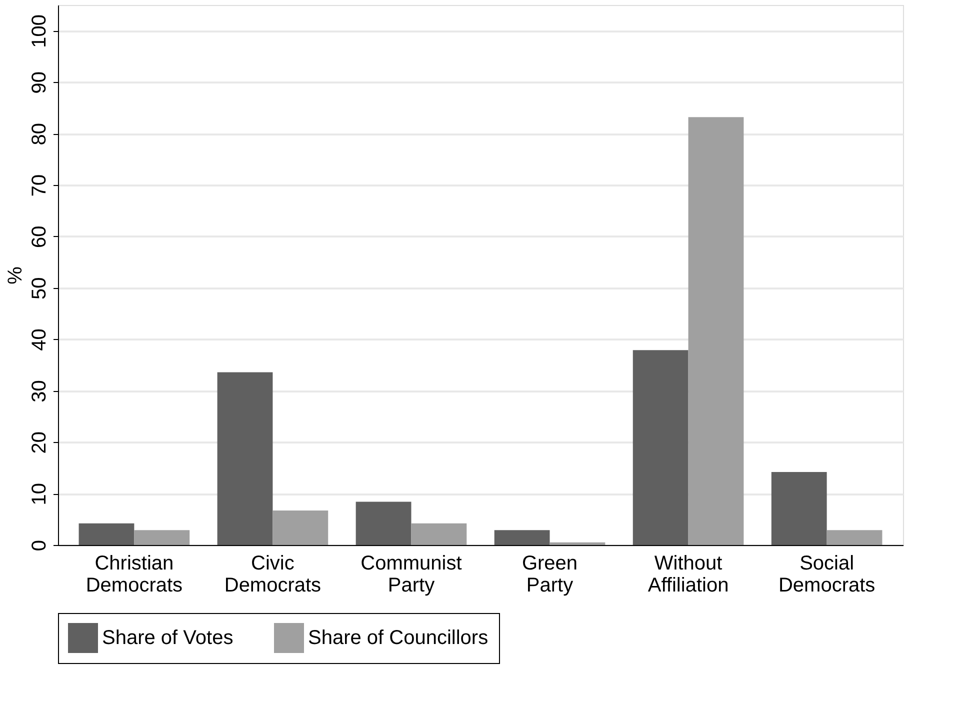  What do you see at coordinates (134, 574) in the screenshot?
I see `x-tick-label: Christian Democrats` at bounding box center [134, 574].